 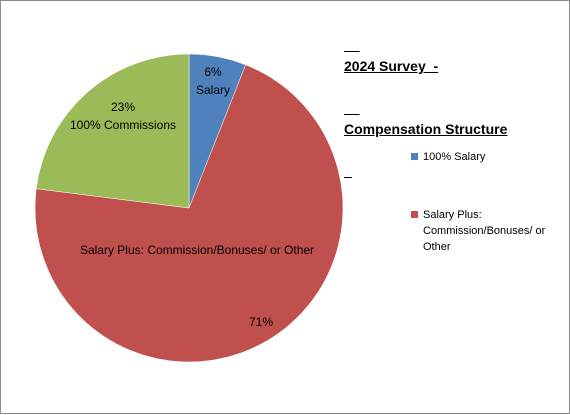 I want to click on legend-label-line: Salary Plus:, so click(x=452, y=215).